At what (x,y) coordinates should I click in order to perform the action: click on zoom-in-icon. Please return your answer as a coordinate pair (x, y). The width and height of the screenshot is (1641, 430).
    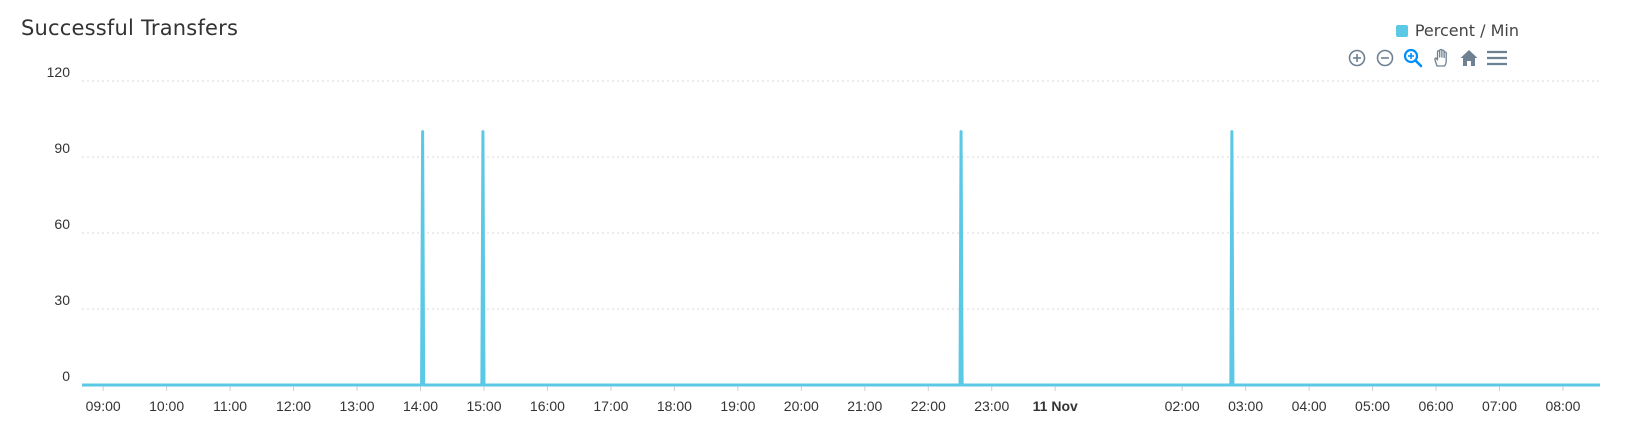
    Looking at the image, I should click on (1357, 58).